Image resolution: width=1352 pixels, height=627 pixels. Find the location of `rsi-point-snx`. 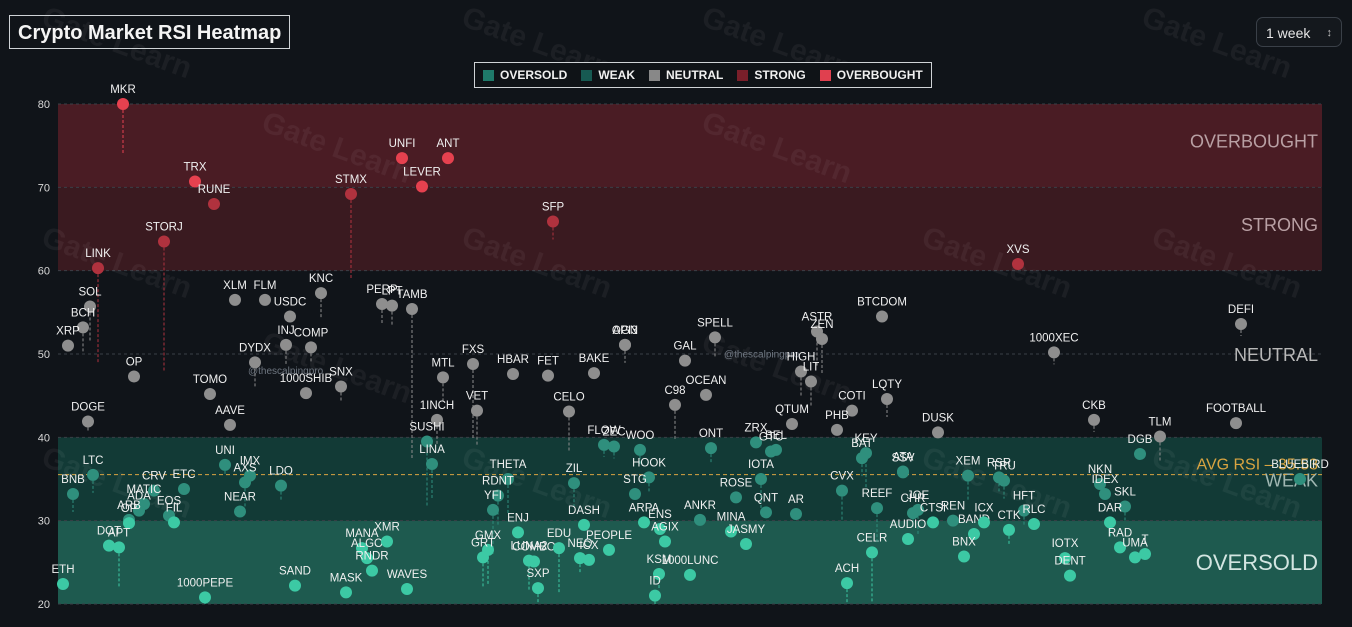

rsi-point-snx is located at coordinates (341, 386).